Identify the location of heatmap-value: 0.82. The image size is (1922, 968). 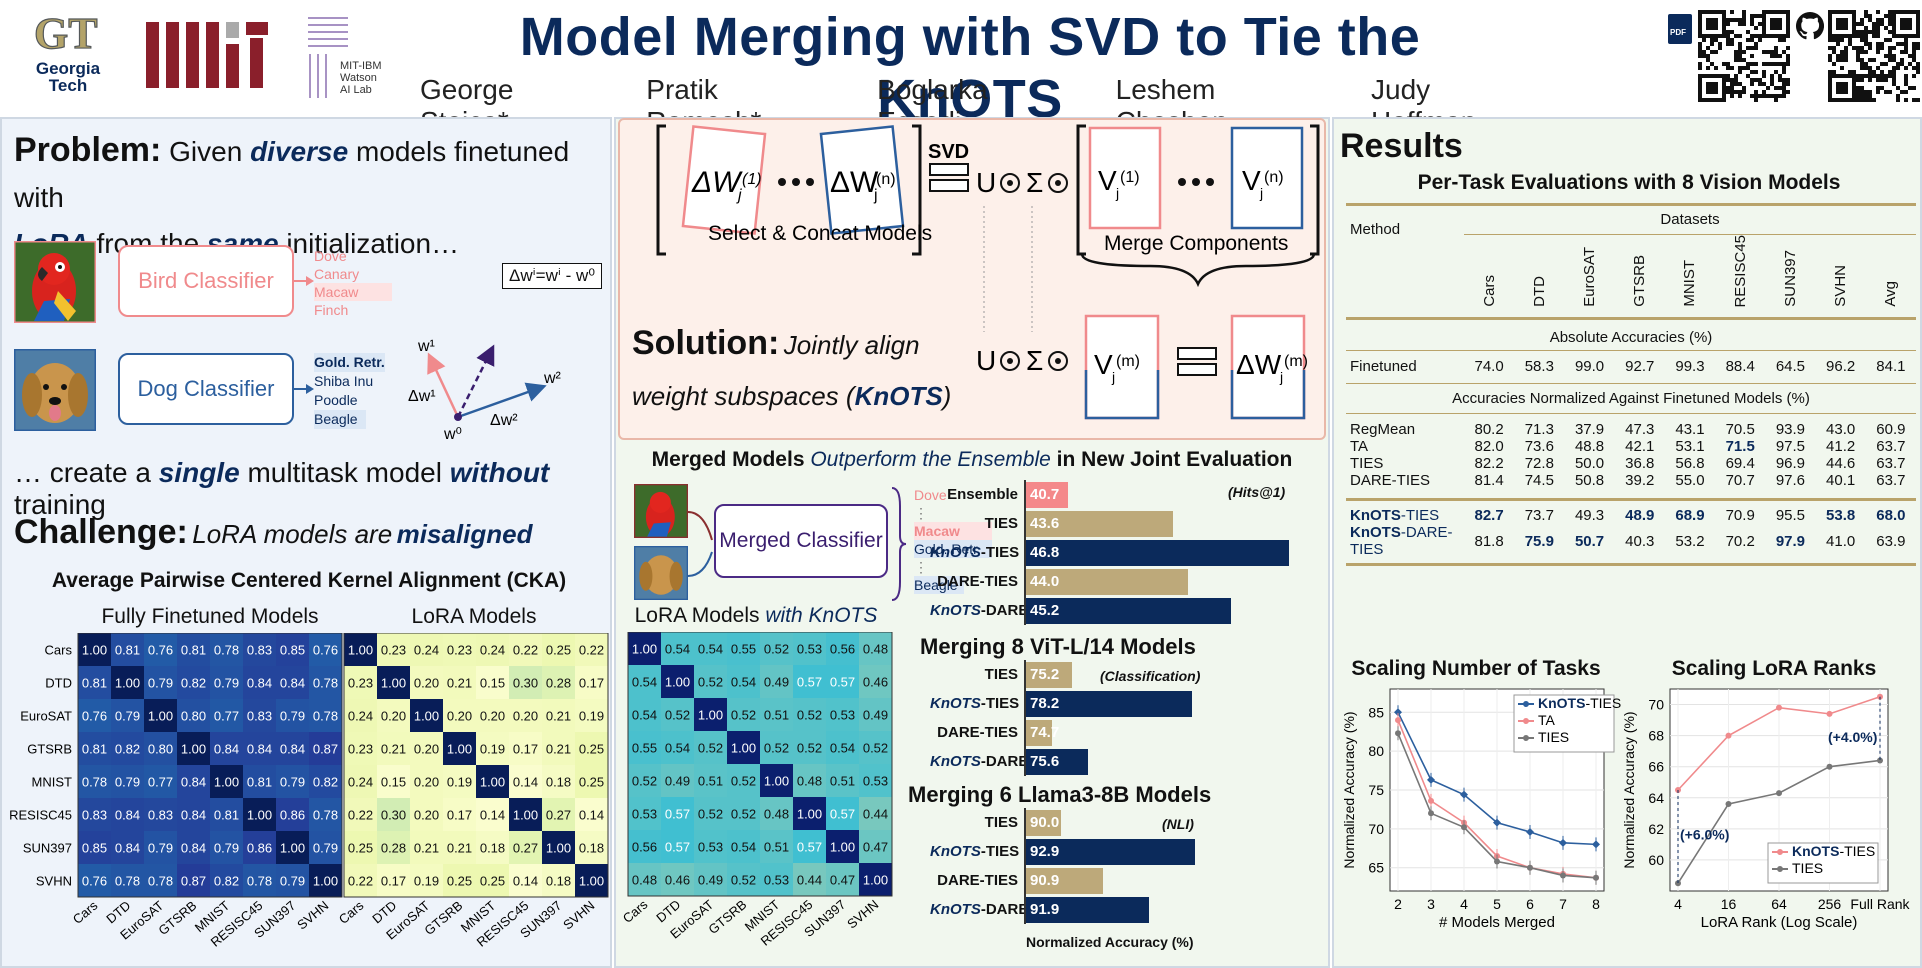
(193, 683).